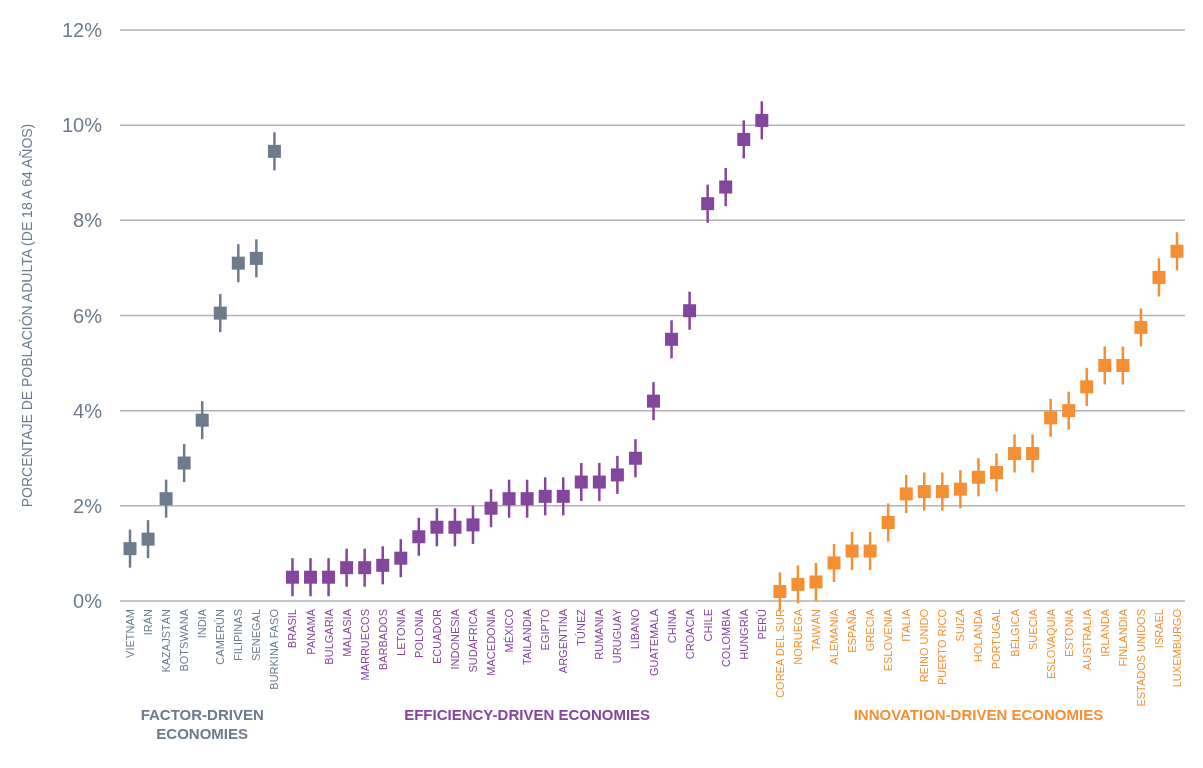 The width and height of the screenshot is (1203, 768). I want to click on x-tick-label: ISRAEL, so click(1158, 629).